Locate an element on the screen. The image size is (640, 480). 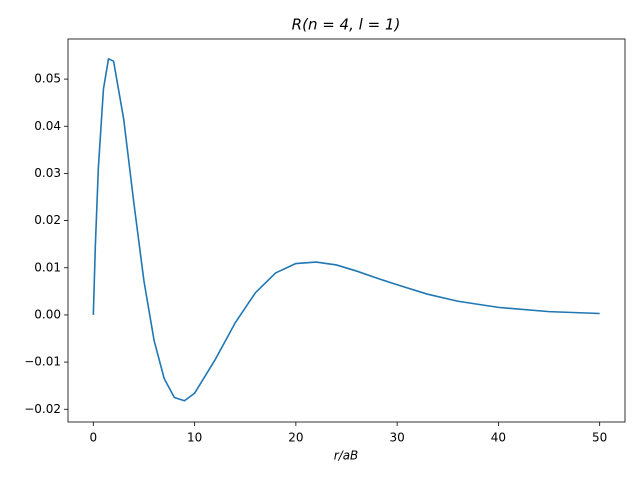
x-tick-label: 0 is located at coordinates (93, 438).